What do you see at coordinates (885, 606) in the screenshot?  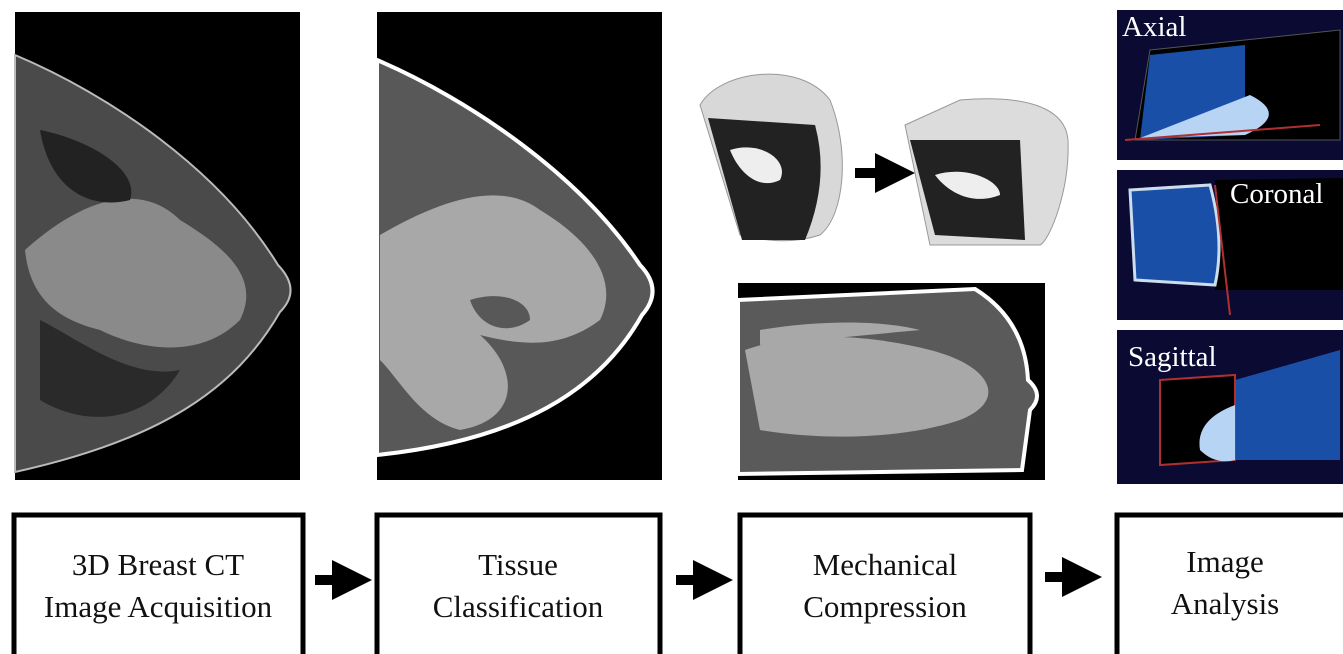 I see `step-label: Compression` at bounding box center [885, 606].